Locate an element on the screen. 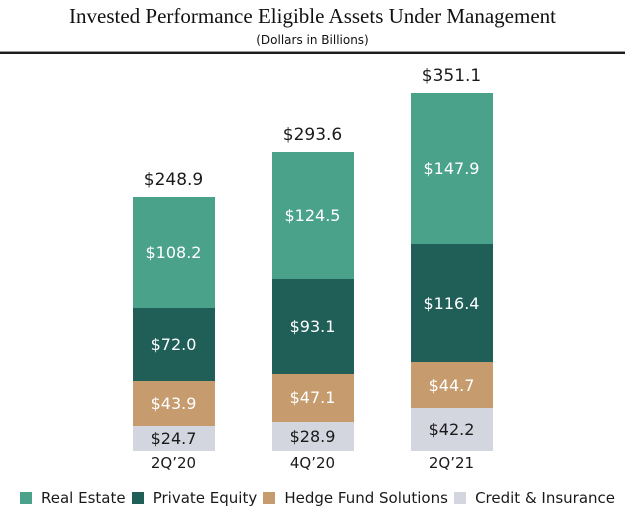 The image size is (625, 515). bar-segment-real-estate: $108.2 is located at coordinates (173, 252).